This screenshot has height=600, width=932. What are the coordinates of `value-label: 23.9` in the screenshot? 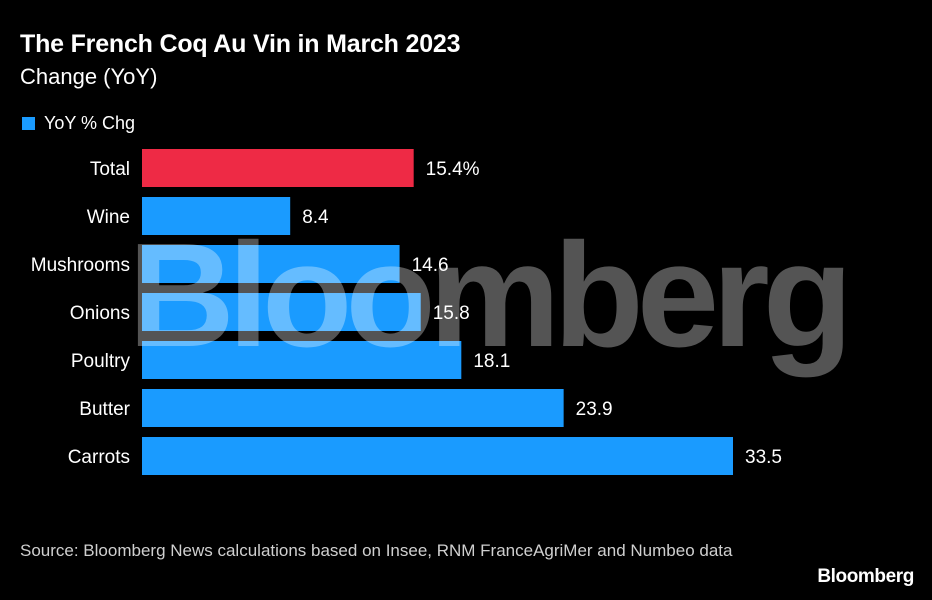 It's located at (594, 409).